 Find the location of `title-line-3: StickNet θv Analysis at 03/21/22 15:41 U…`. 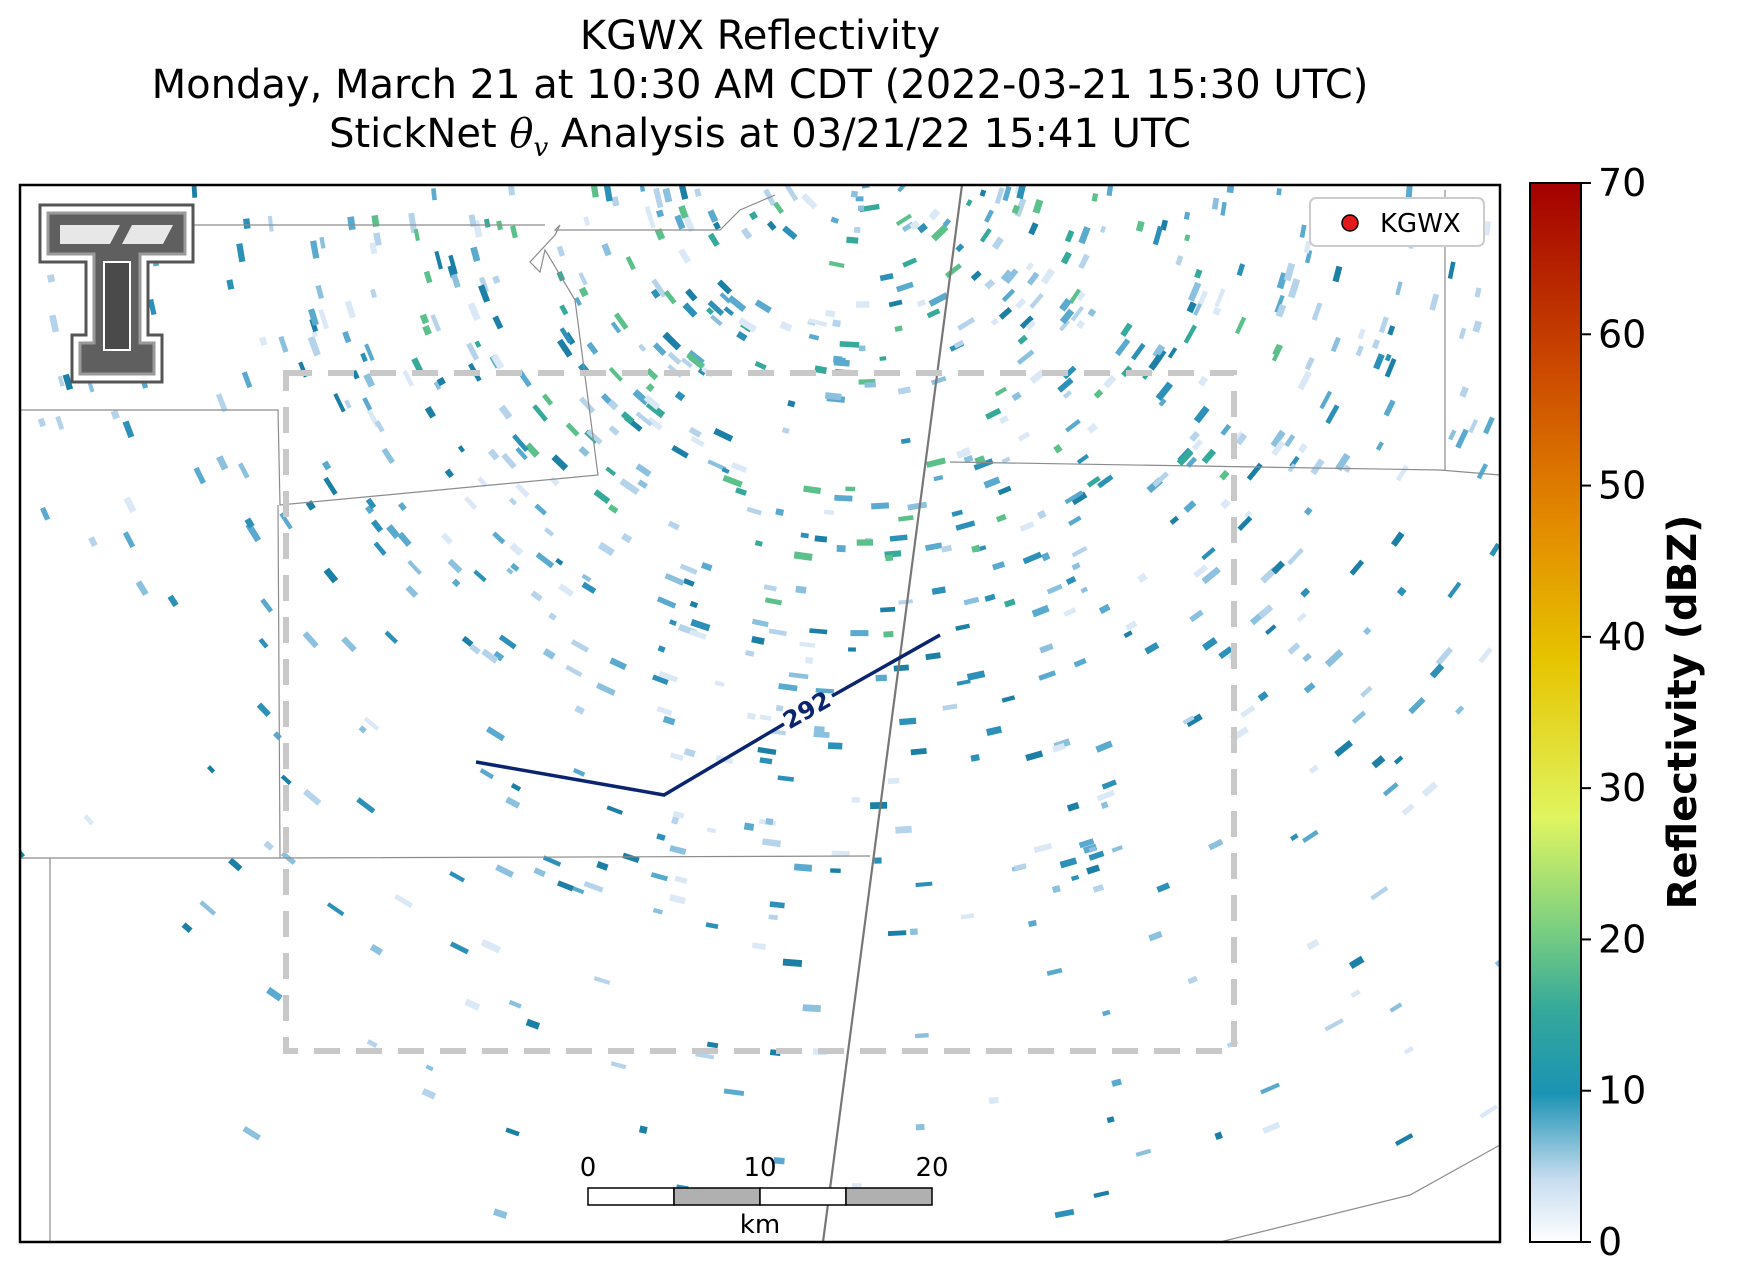

title-line-3: StickNet θv Analysis at 03/21/22 15:41 U… is located at coordinates (760, 137).